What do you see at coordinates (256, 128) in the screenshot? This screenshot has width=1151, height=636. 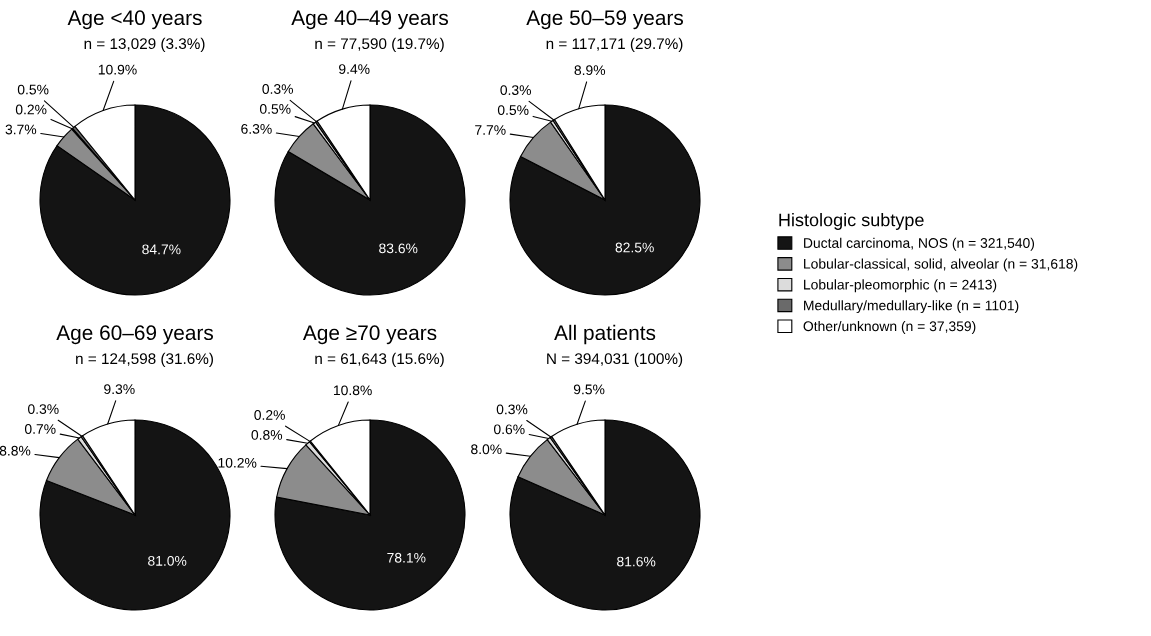 I see `data-label: 6.3%` at bounding box center [256, 128].